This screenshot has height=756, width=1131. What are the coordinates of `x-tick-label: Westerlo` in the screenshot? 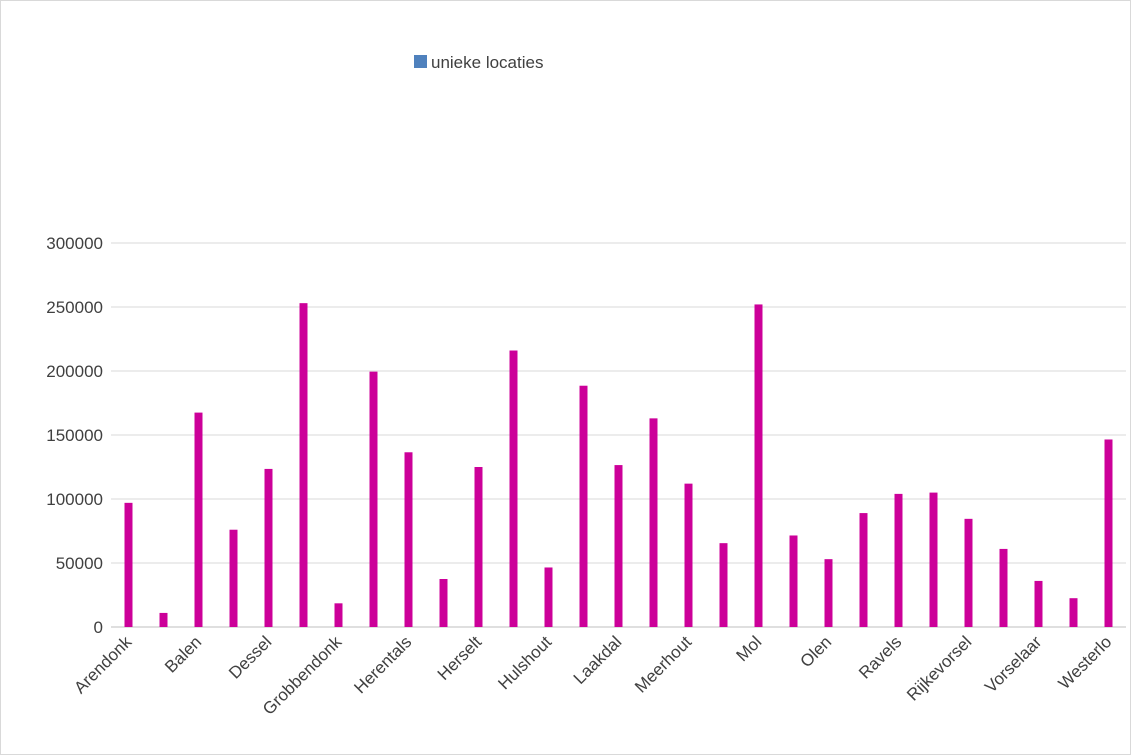 It's located at (1085, 662).